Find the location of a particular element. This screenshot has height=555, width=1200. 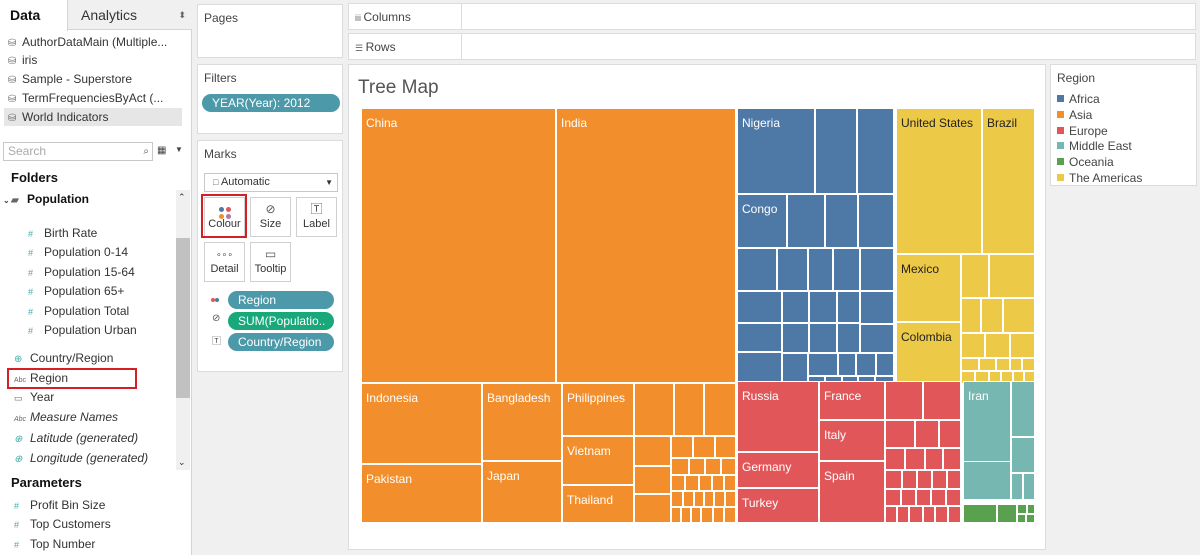

datasource-item: ⛁ iris is located at coordinates (96, 60).